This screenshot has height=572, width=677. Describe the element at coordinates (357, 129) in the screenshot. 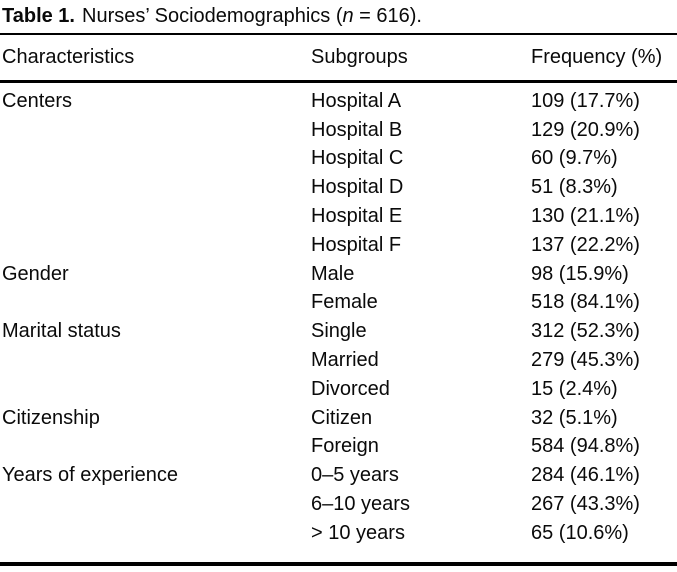

I see `subgroup-cell: Hospital B` at that location.